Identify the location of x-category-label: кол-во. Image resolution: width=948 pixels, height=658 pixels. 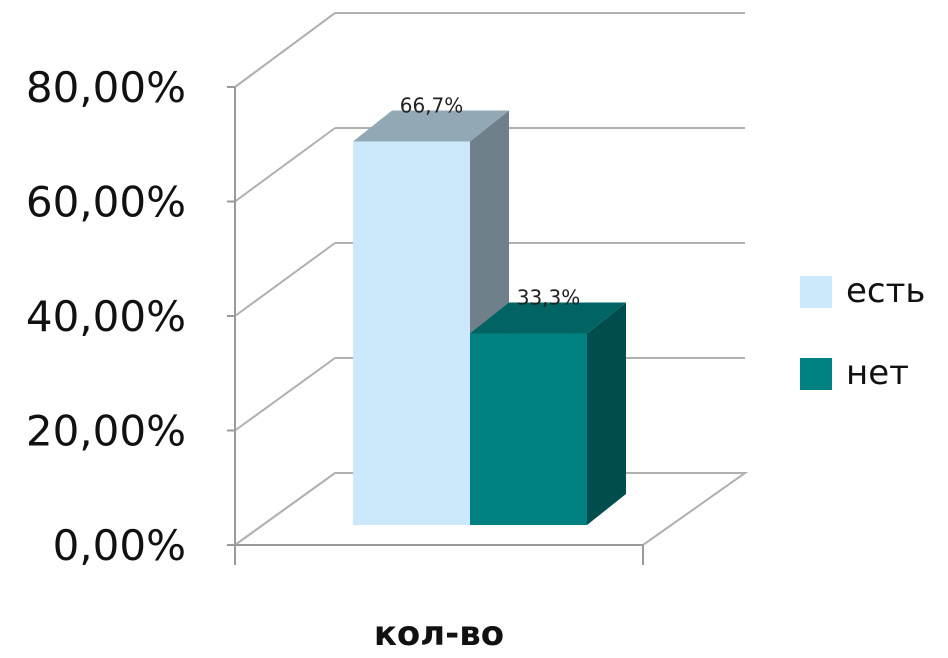
(439, 634).